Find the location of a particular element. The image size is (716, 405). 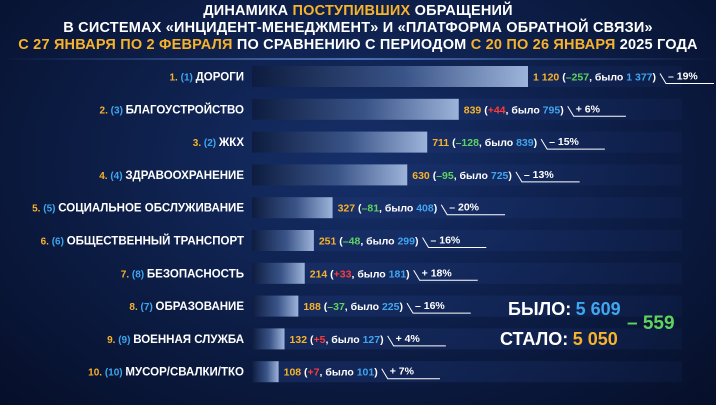

previous-value-label: 408 is located at coordinates (425, 209).